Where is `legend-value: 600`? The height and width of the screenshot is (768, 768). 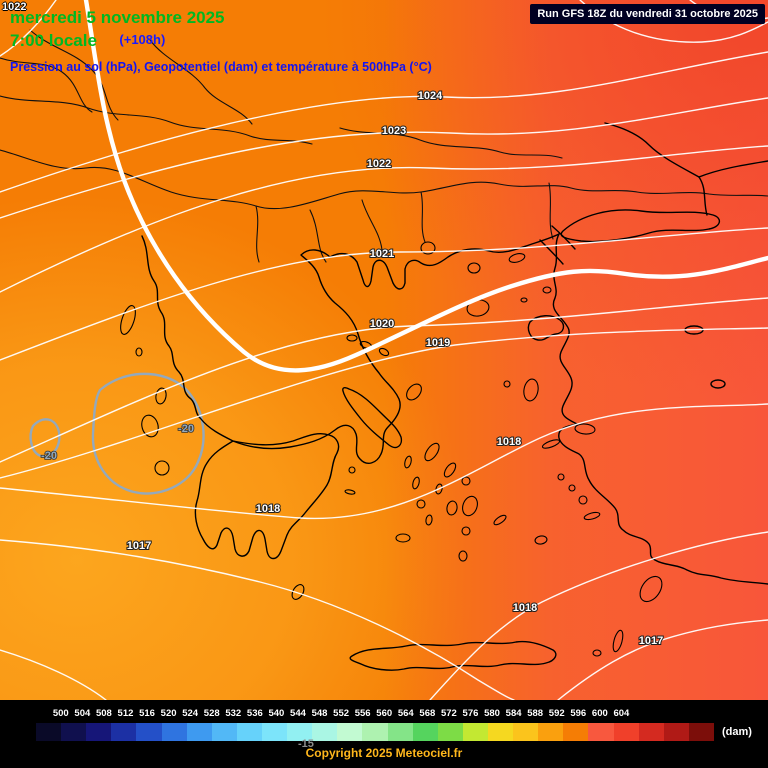 legend-value: 600 is located at coordinates (599, 713).